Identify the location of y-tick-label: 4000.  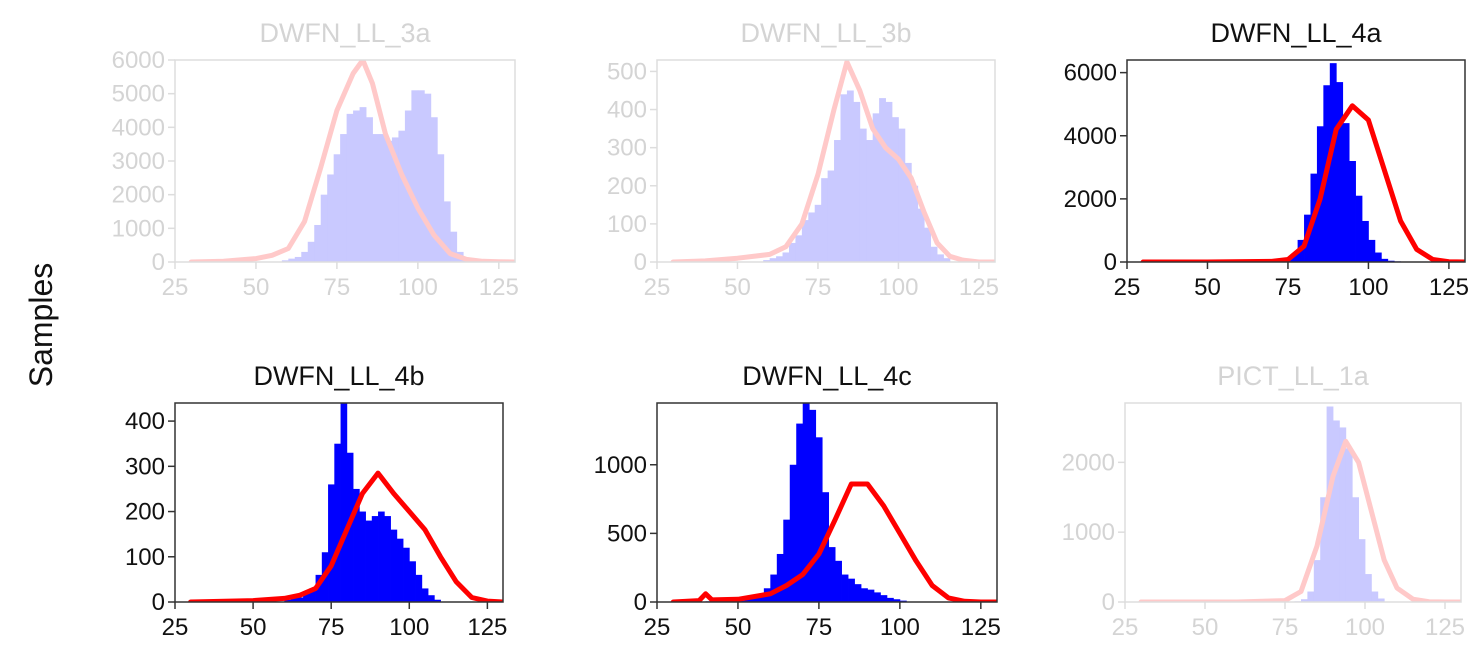
(1090, 136).